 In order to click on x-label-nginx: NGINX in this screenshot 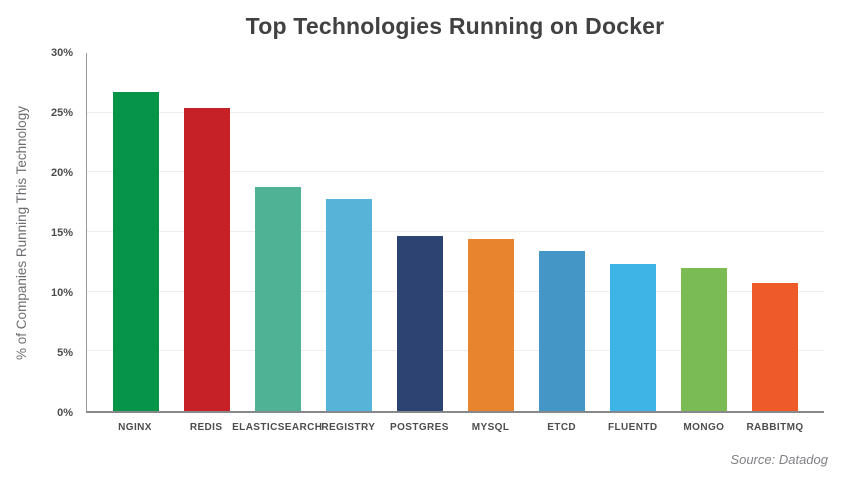, I will do `click(135, 427)`.